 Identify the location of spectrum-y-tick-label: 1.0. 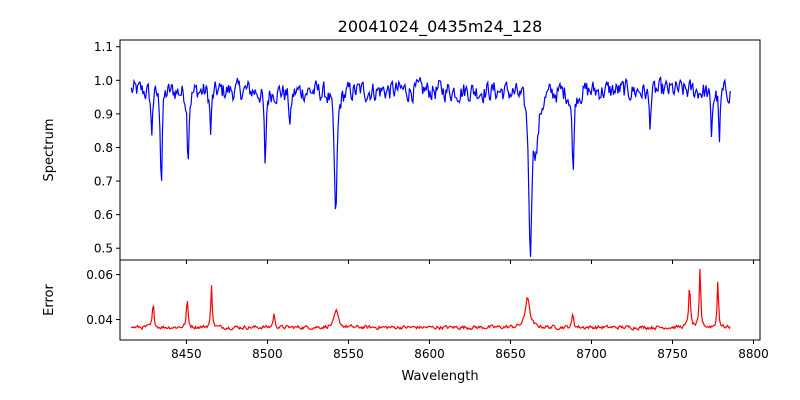
(103, 81).